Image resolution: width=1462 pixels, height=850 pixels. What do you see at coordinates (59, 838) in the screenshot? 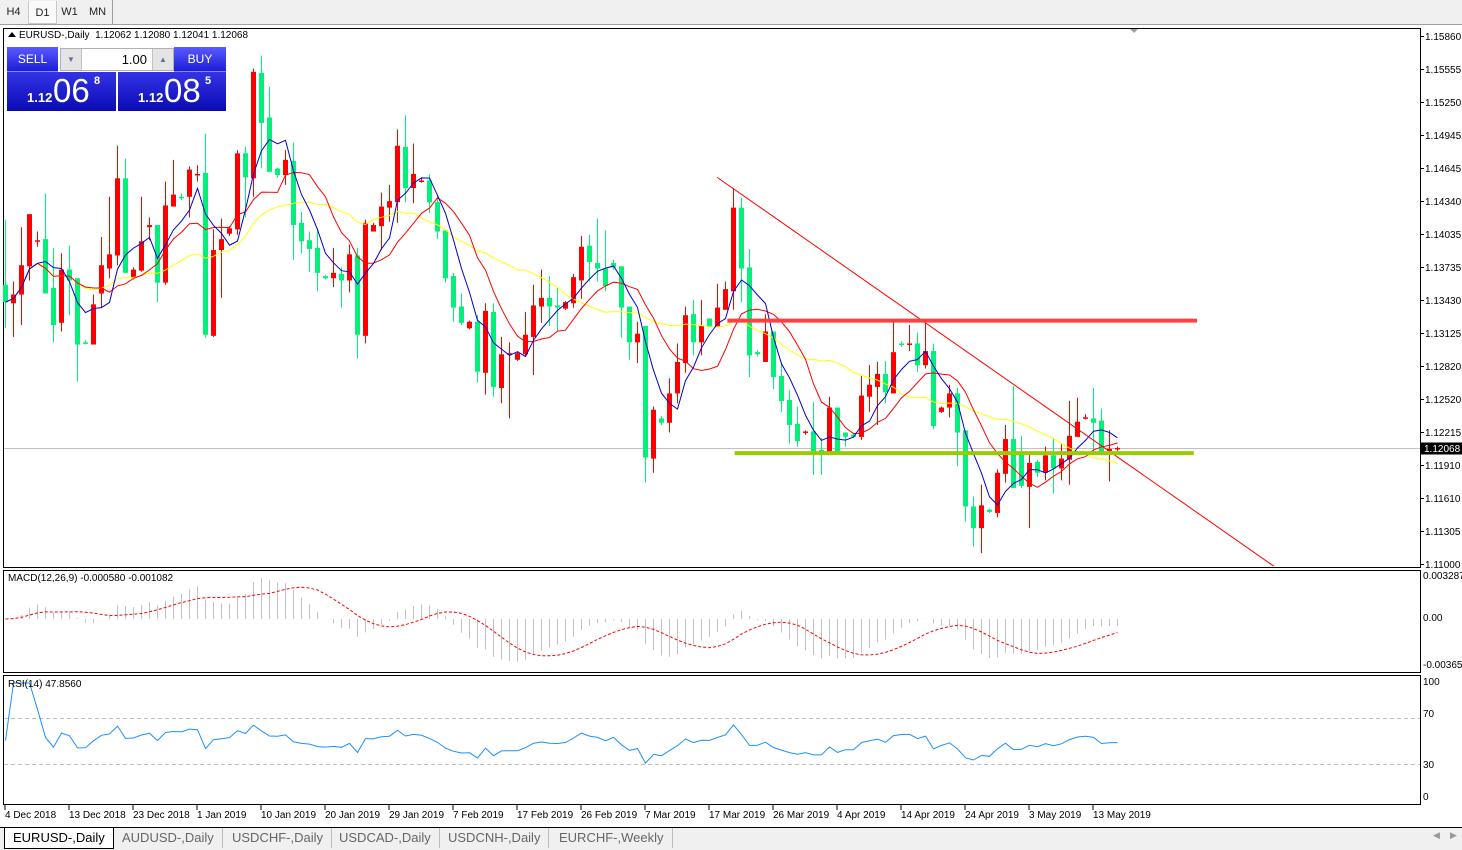
I see `tab-eurusd-daily: EURUSD-,Daily` at bounding box center [59, 838].